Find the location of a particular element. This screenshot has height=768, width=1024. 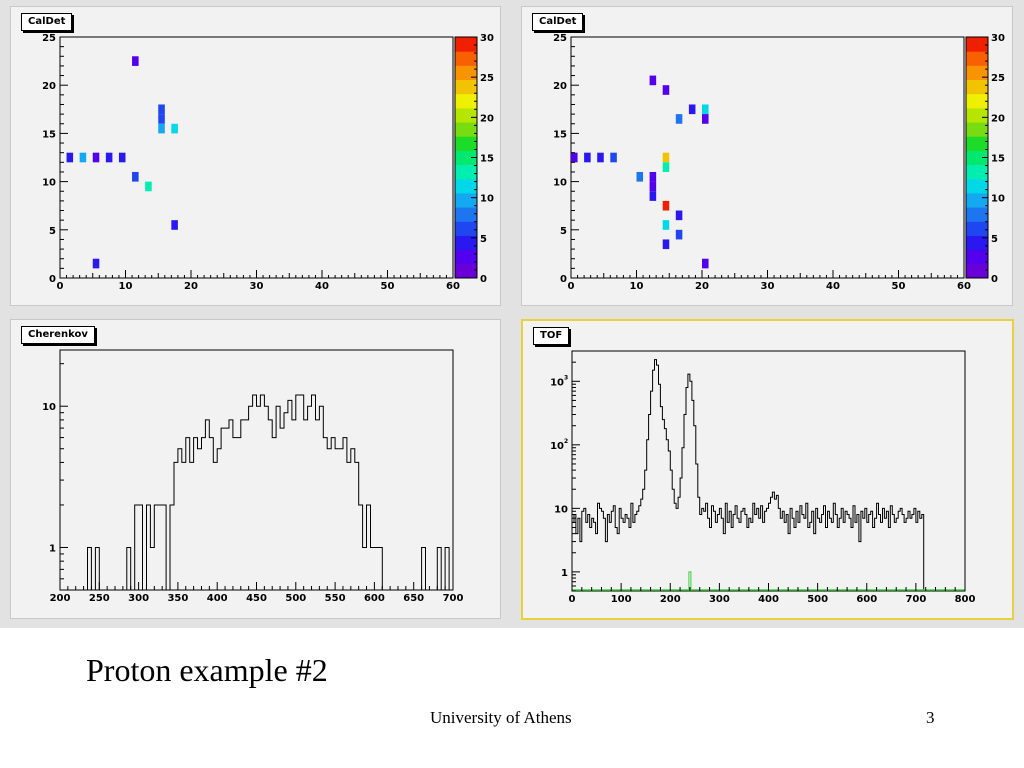

color-scale-label: 20 is located at coordinates (998, 118).